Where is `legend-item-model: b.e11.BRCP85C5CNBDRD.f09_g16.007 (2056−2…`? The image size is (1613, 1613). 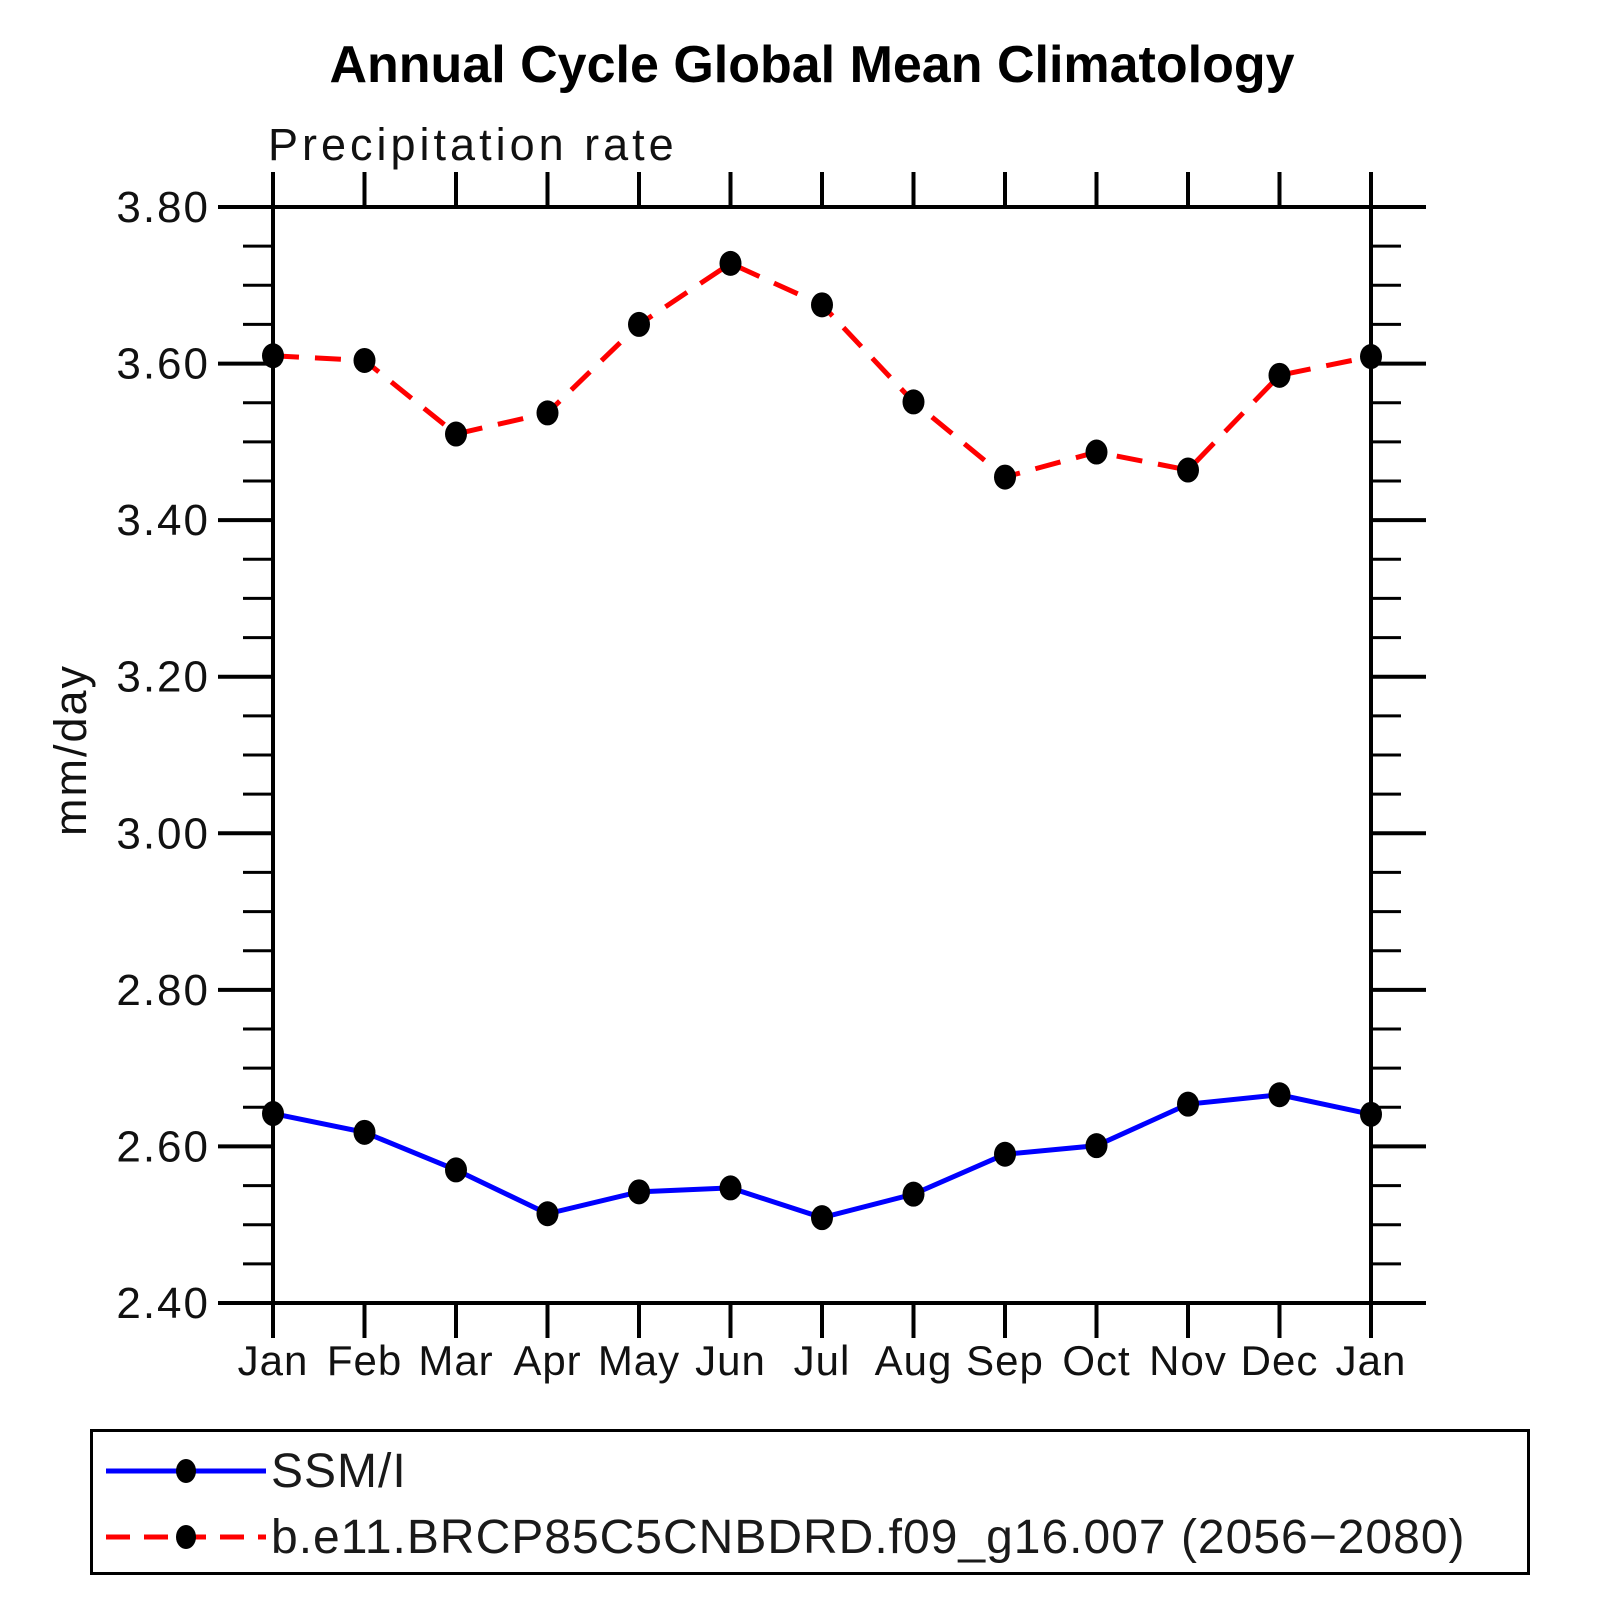
legend-item-model: b.e11.BRCP85C5CNBDRD.f09_g16.007 (2056−2… is located at coordinates (783, 1537).